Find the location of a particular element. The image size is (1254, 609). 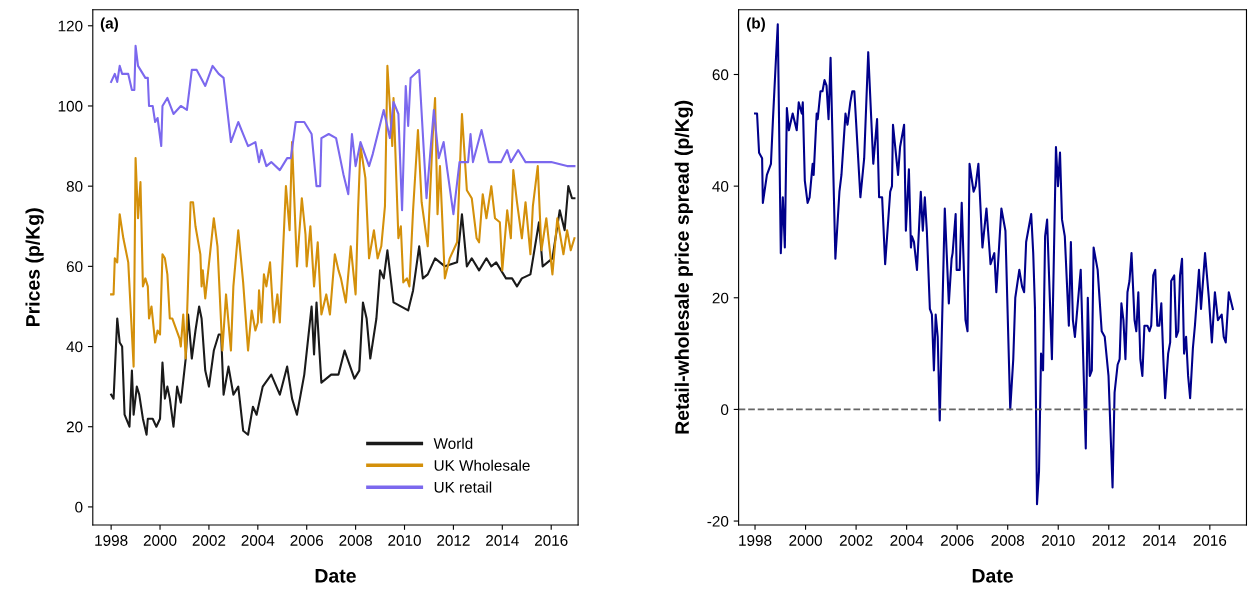

annotation: (b) is located at coordinates (755, 24).